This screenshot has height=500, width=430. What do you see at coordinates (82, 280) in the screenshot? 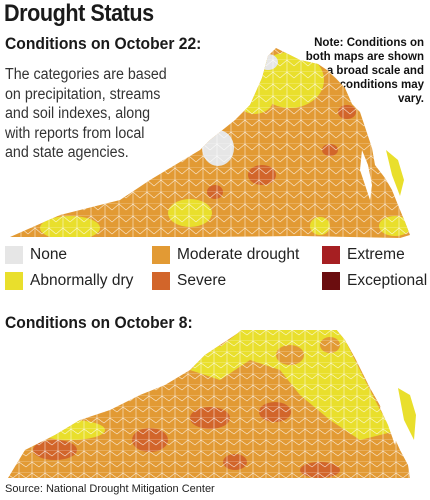
I see `legend-label: Abnormally dry` at bounding box center [82, 280].